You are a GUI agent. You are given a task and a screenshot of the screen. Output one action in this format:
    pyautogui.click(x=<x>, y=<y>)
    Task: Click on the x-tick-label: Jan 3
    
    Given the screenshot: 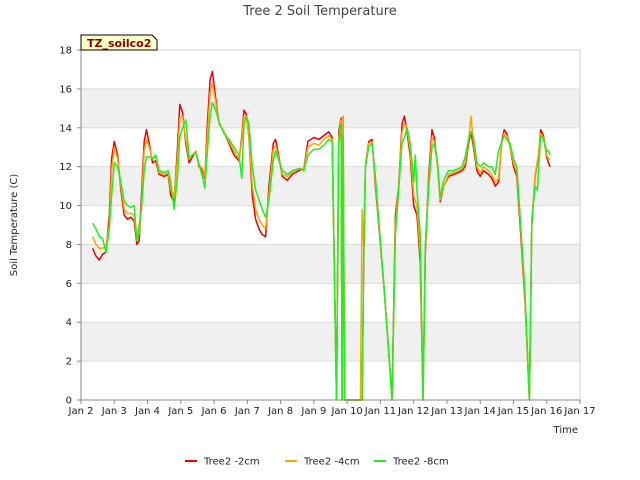 What is the action you would take?
    pyautogui.click(x=114, y=411)
    